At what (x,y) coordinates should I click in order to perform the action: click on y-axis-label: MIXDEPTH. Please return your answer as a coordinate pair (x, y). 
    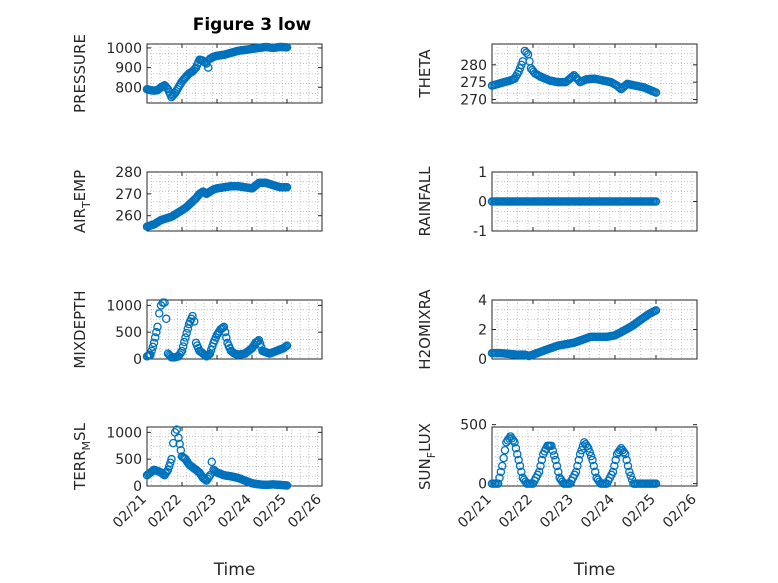
    Looking at the image, I should click on (80, 329).